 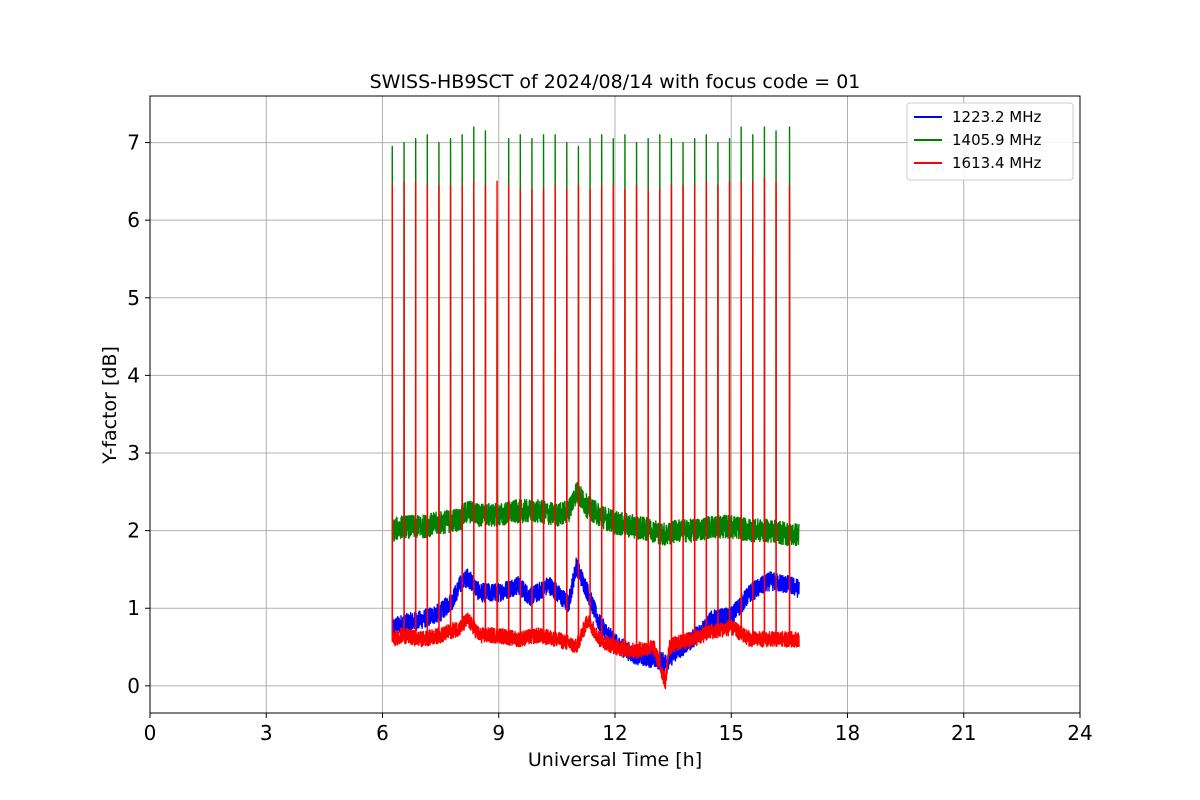 What do you see at coordinates (133, 608) in the screenshot?
I see `y-tick-label: 1` at bounding box center [133, 608].